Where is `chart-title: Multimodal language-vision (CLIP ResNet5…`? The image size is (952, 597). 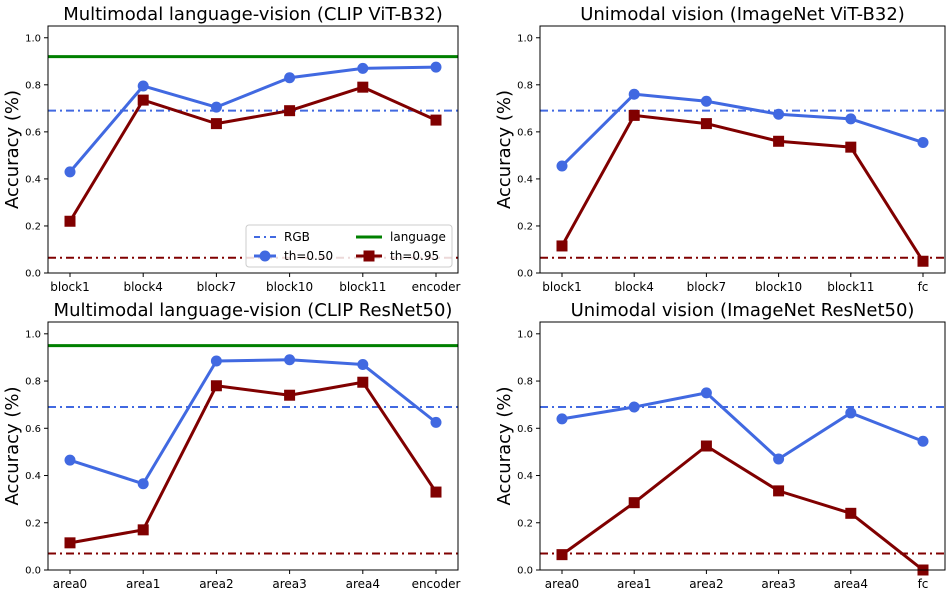
chart-title: Multimodal language-vision (CLIP ResNet5… is located at coordinates (253, 310).